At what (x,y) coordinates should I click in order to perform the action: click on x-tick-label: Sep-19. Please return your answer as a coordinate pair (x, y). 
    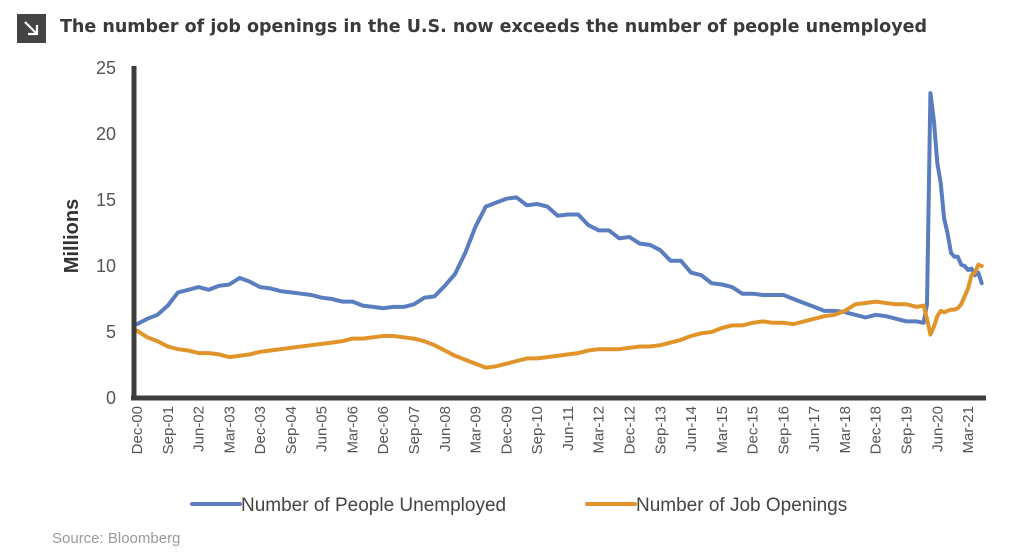
    Looking at the image, I should click on (907, 430).